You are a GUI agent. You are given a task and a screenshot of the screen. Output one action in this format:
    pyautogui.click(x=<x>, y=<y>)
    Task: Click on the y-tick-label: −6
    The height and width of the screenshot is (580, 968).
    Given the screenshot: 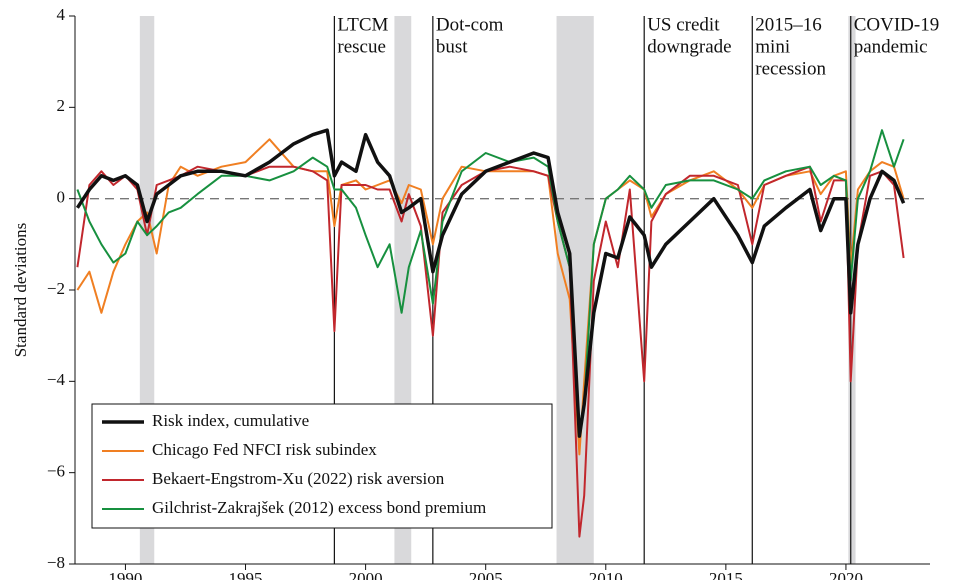 What is the action you would take?
    pyautogui.click(x=56, y=471)
    